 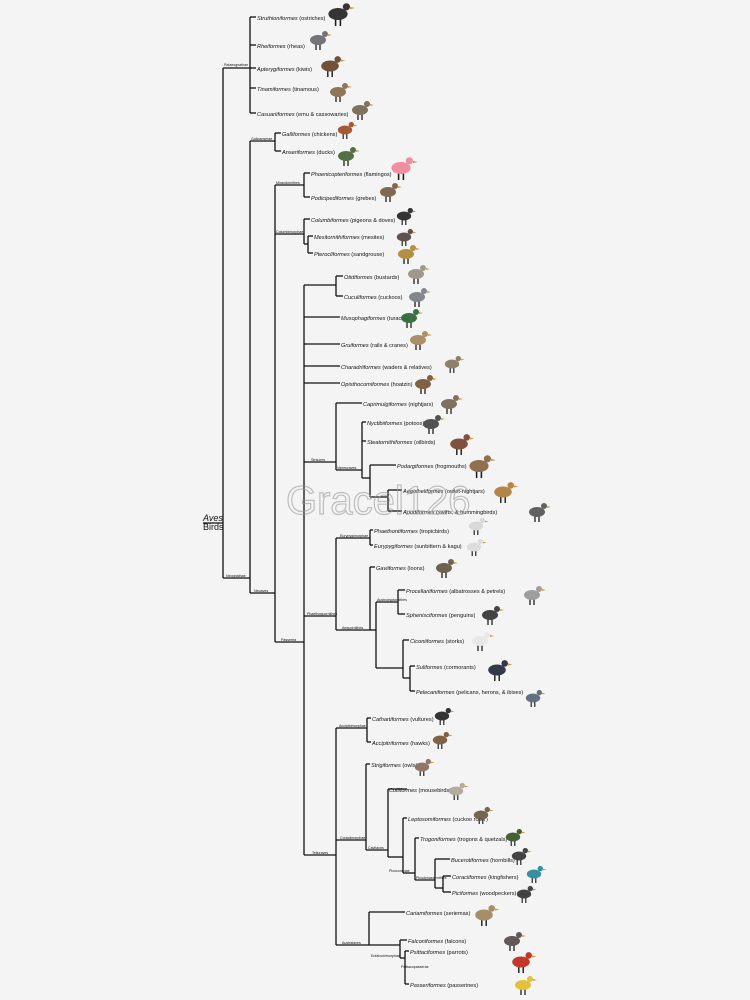 I want to click on clade-coraciimorphae: Coraciimorphae, so click(x=352, y=838).